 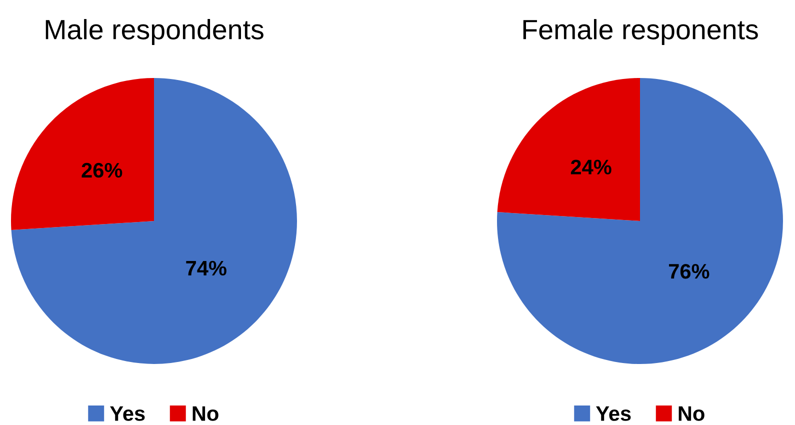 What do you see at coordinates (102, 170) in the screenshot?
I see `data-label: 26%` at bounding box center [102, 170].